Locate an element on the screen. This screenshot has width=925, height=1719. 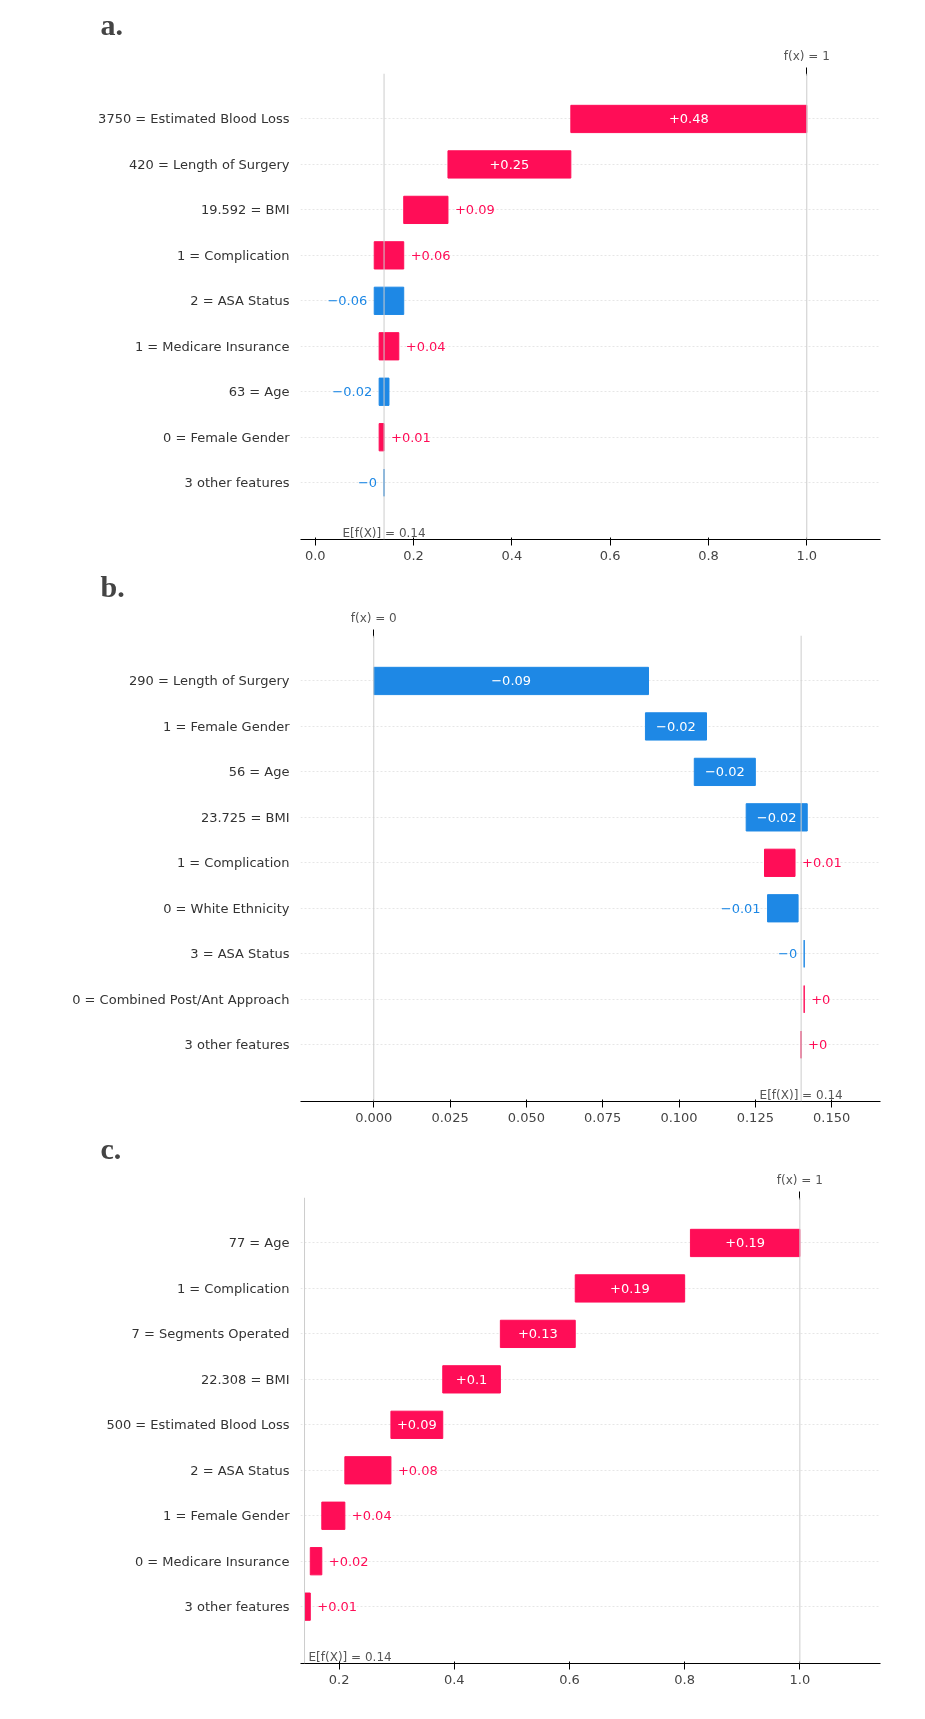
data-label: +0.25 is located at coordinates (509, 164).